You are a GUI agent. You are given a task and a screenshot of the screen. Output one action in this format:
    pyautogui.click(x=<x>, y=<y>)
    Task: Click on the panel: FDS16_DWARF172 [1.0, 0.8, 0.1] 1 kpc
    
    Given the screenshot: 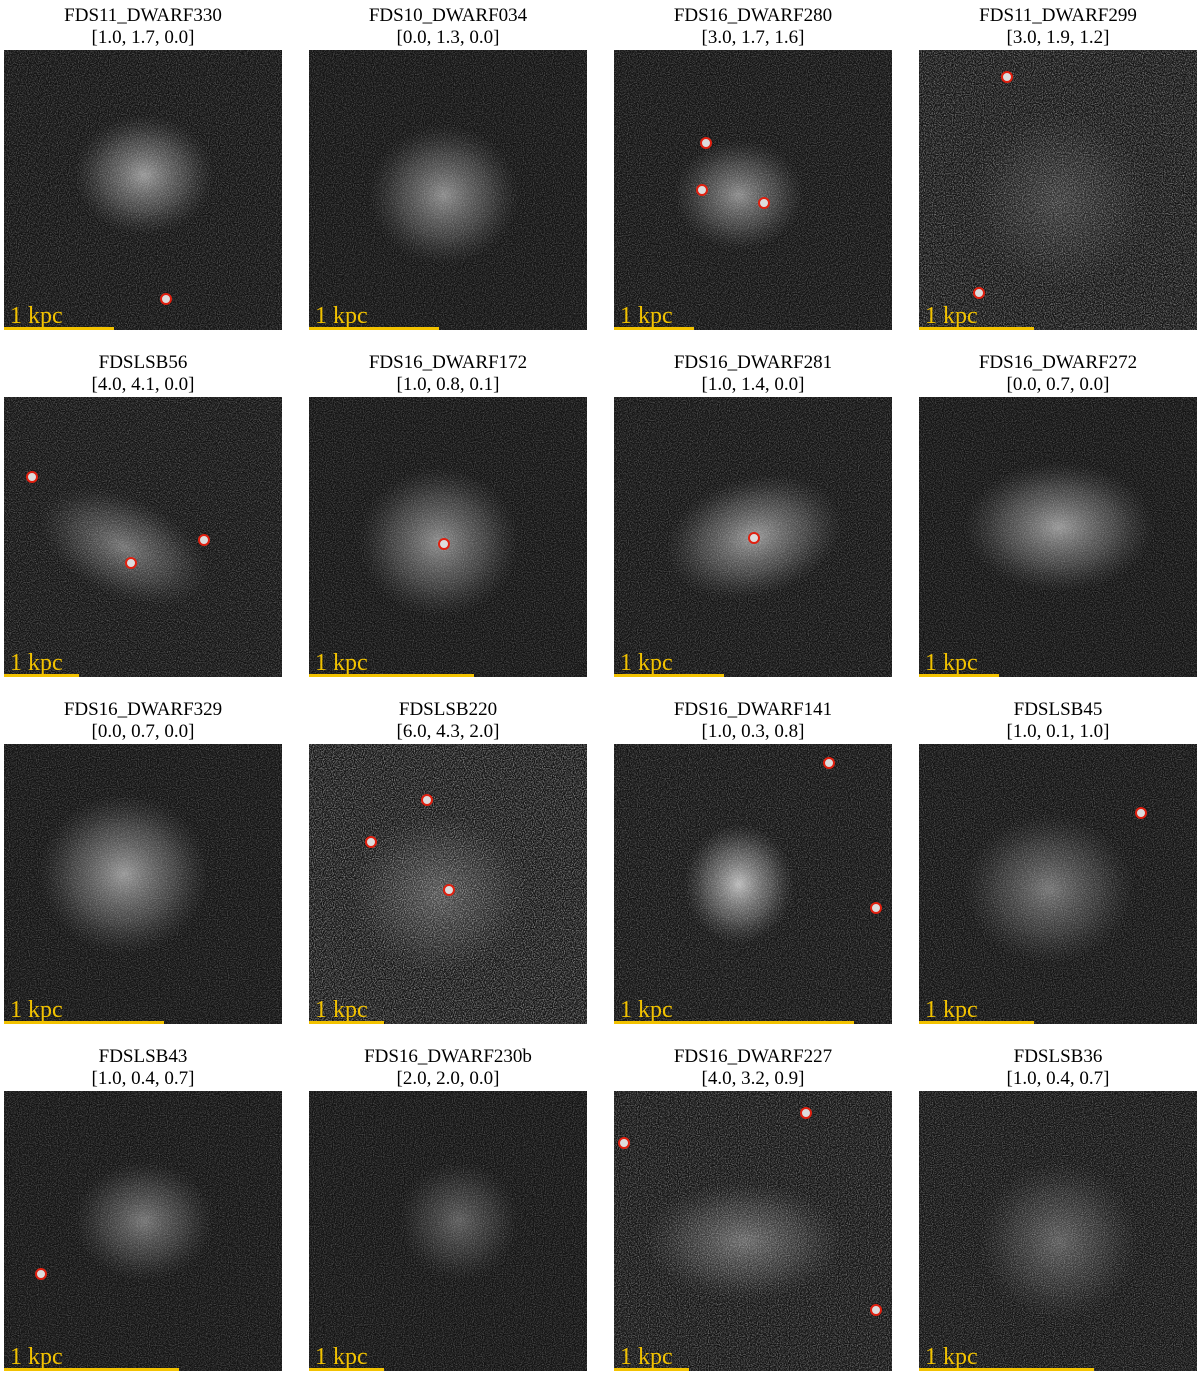 What is the action you would take?
    pyautogui.click(x=448, y=524)
    